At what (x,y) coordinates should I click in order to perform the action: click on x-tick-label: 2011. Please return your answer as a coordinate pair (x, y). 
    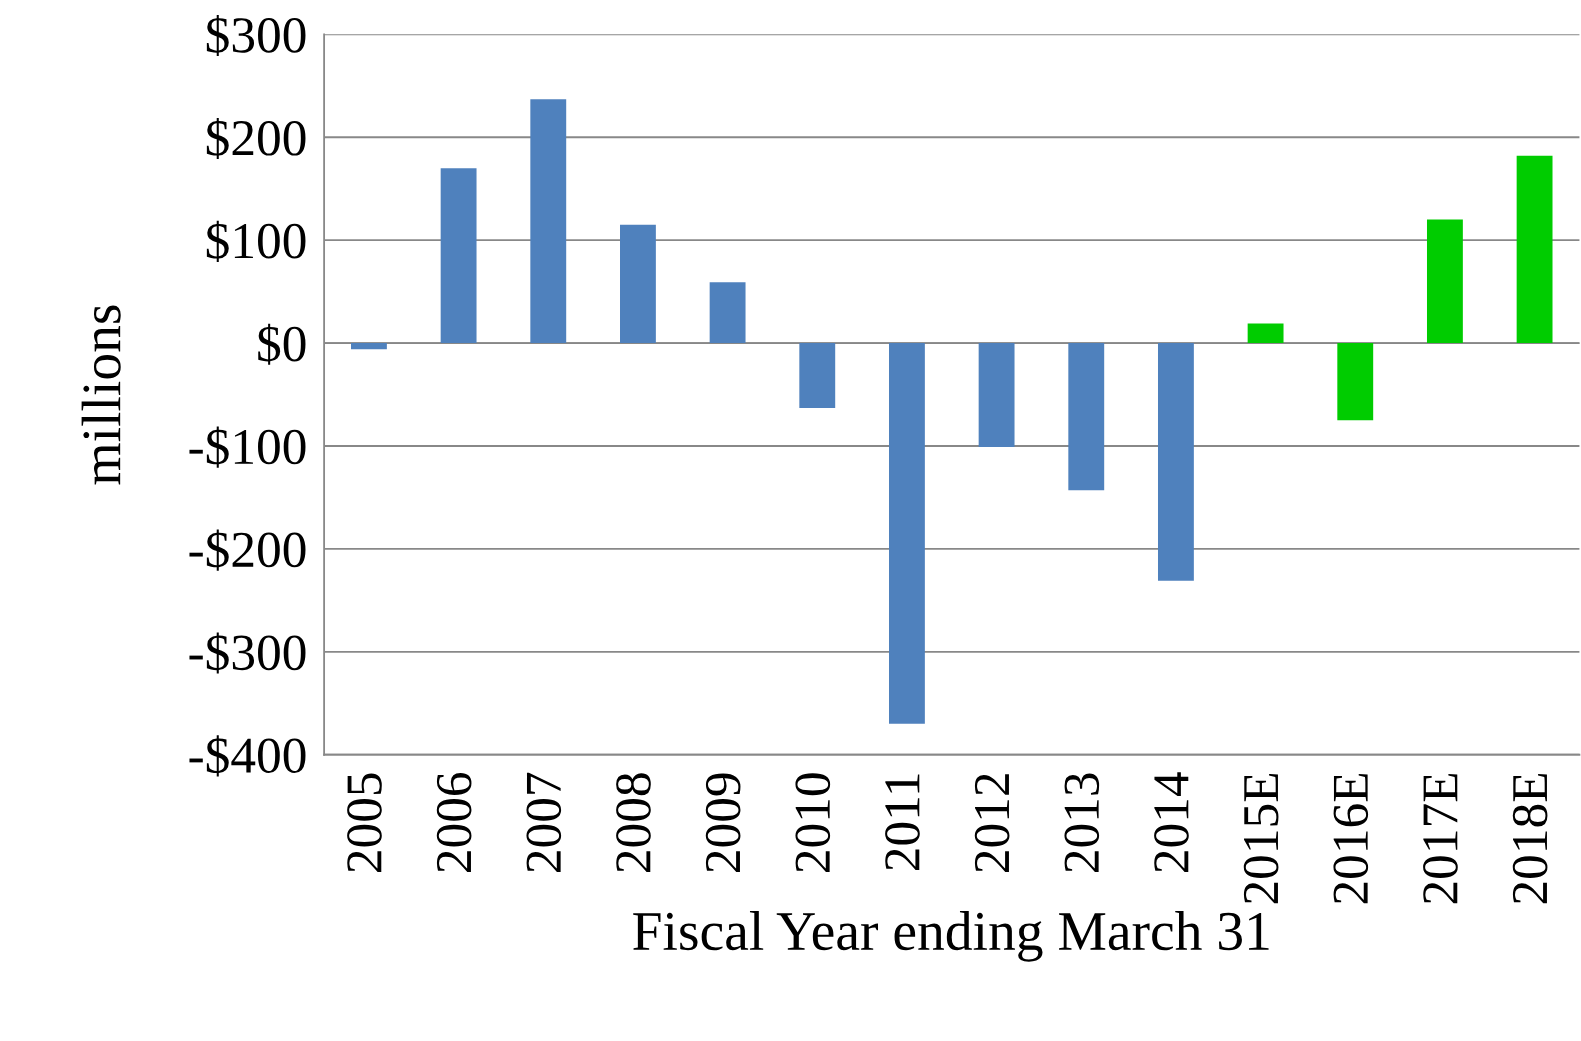
    Looking at the image, I should click on (902, 822).